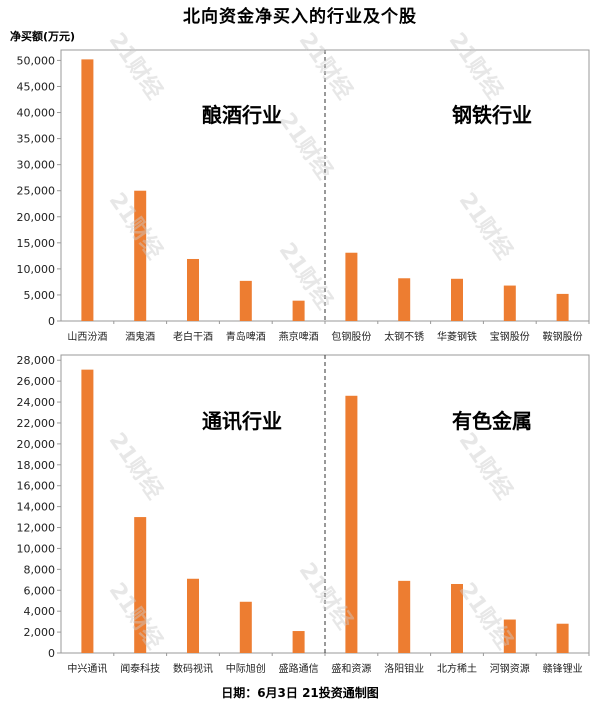 This screenshot has height=701, width=600. Describe the element at coordinates (246, 668) in the screenshot. I see `x-tick-label: 中际旭创` at that location.